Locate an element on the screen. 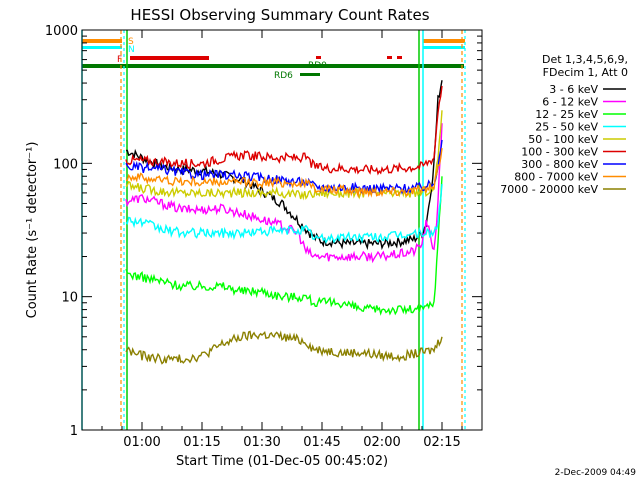 This screenshot has width=640, height=480. rd0-flag-label: RD0 is located at coordinates (317, 66).